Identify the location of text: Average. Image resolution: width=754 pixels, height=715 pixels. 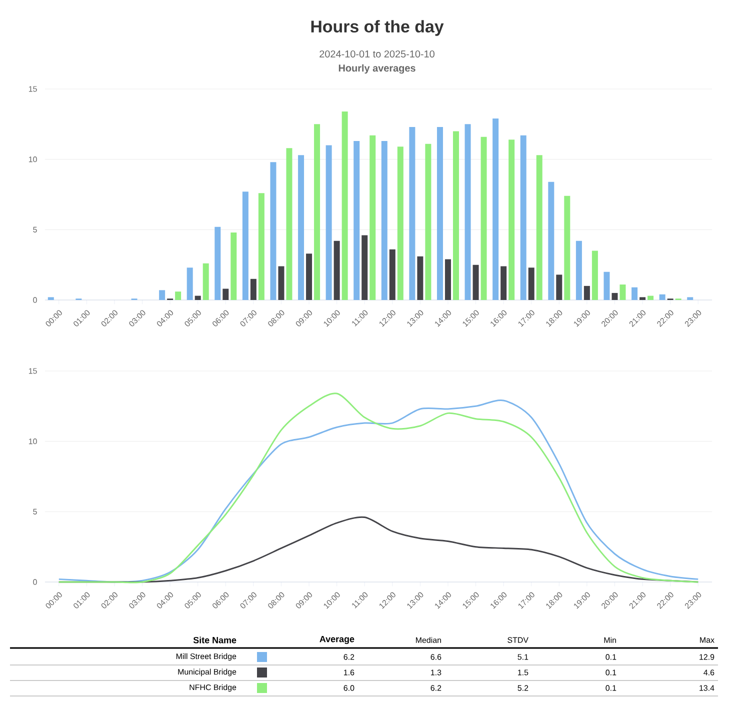
(337, 640).